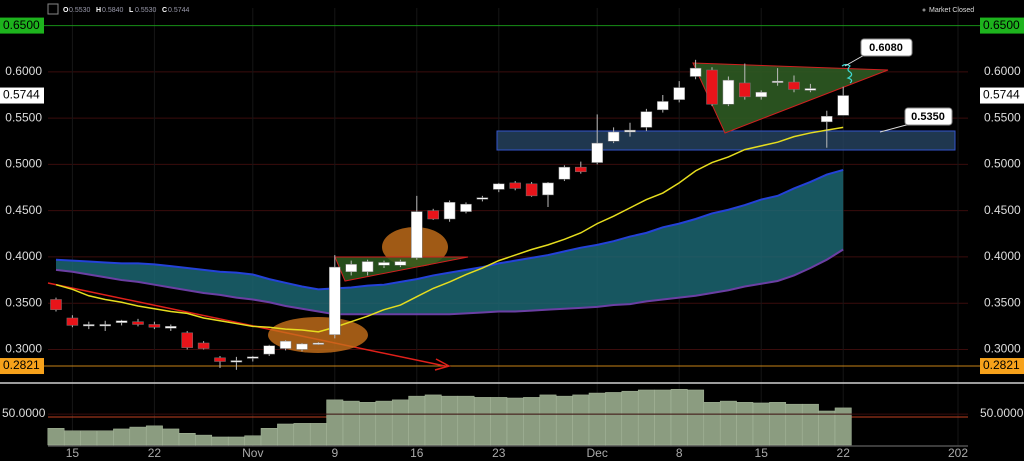 This screenshot has height=461, width=1024. What do you see at coordinates (1002, 302) in the screenshot?
I see `y-tick-label: 0.3500` at bounding box center [1002, 302].